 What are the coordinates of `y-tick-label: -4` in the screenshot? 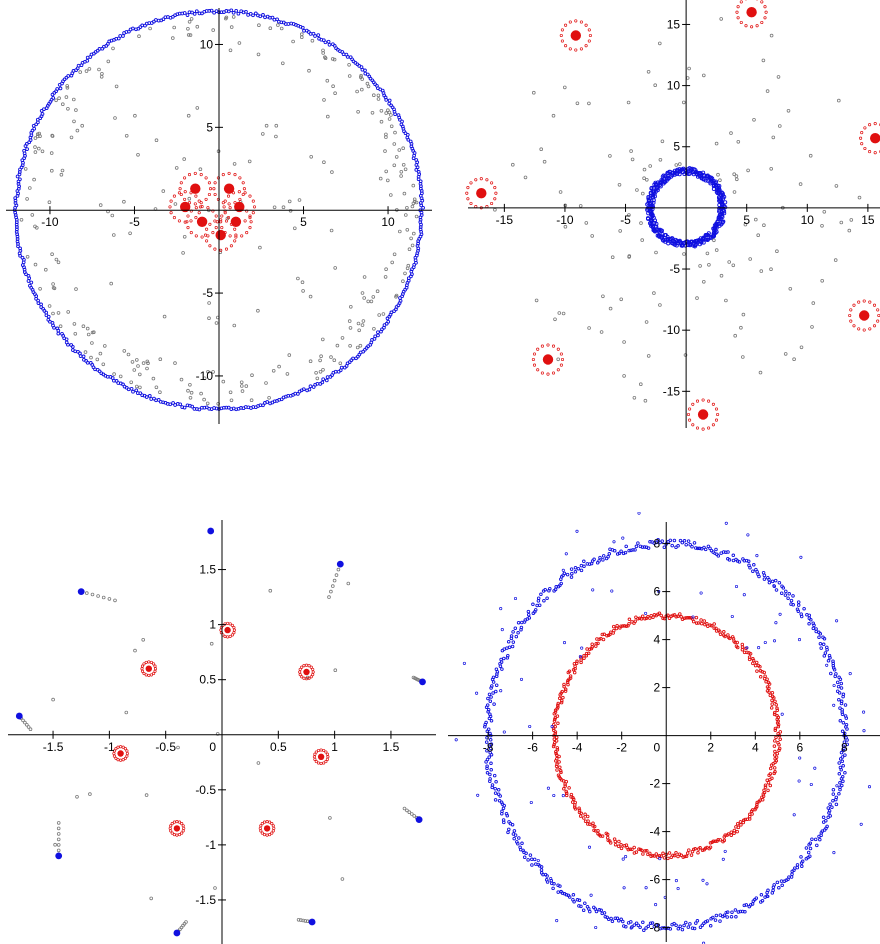 It's located at (655, 832).